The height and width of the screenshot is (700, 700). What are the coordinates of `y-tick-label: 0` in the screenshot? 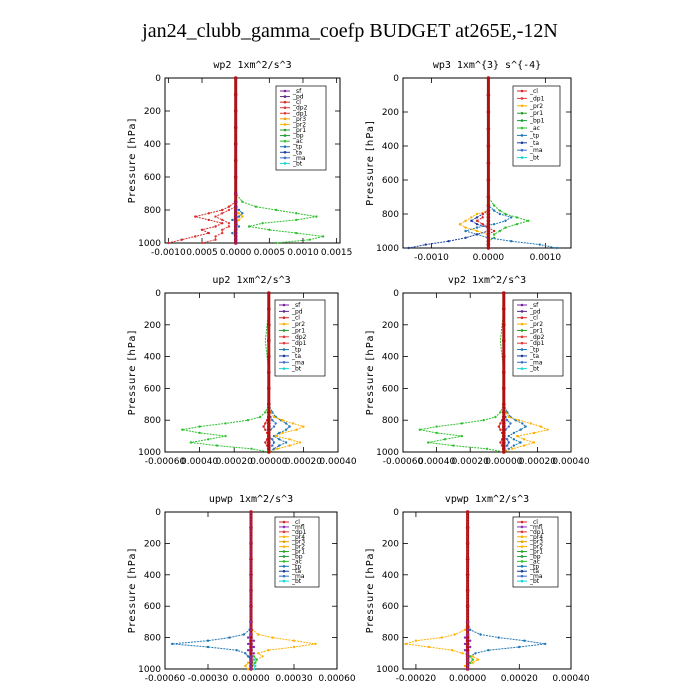 It's located at (396, 513).